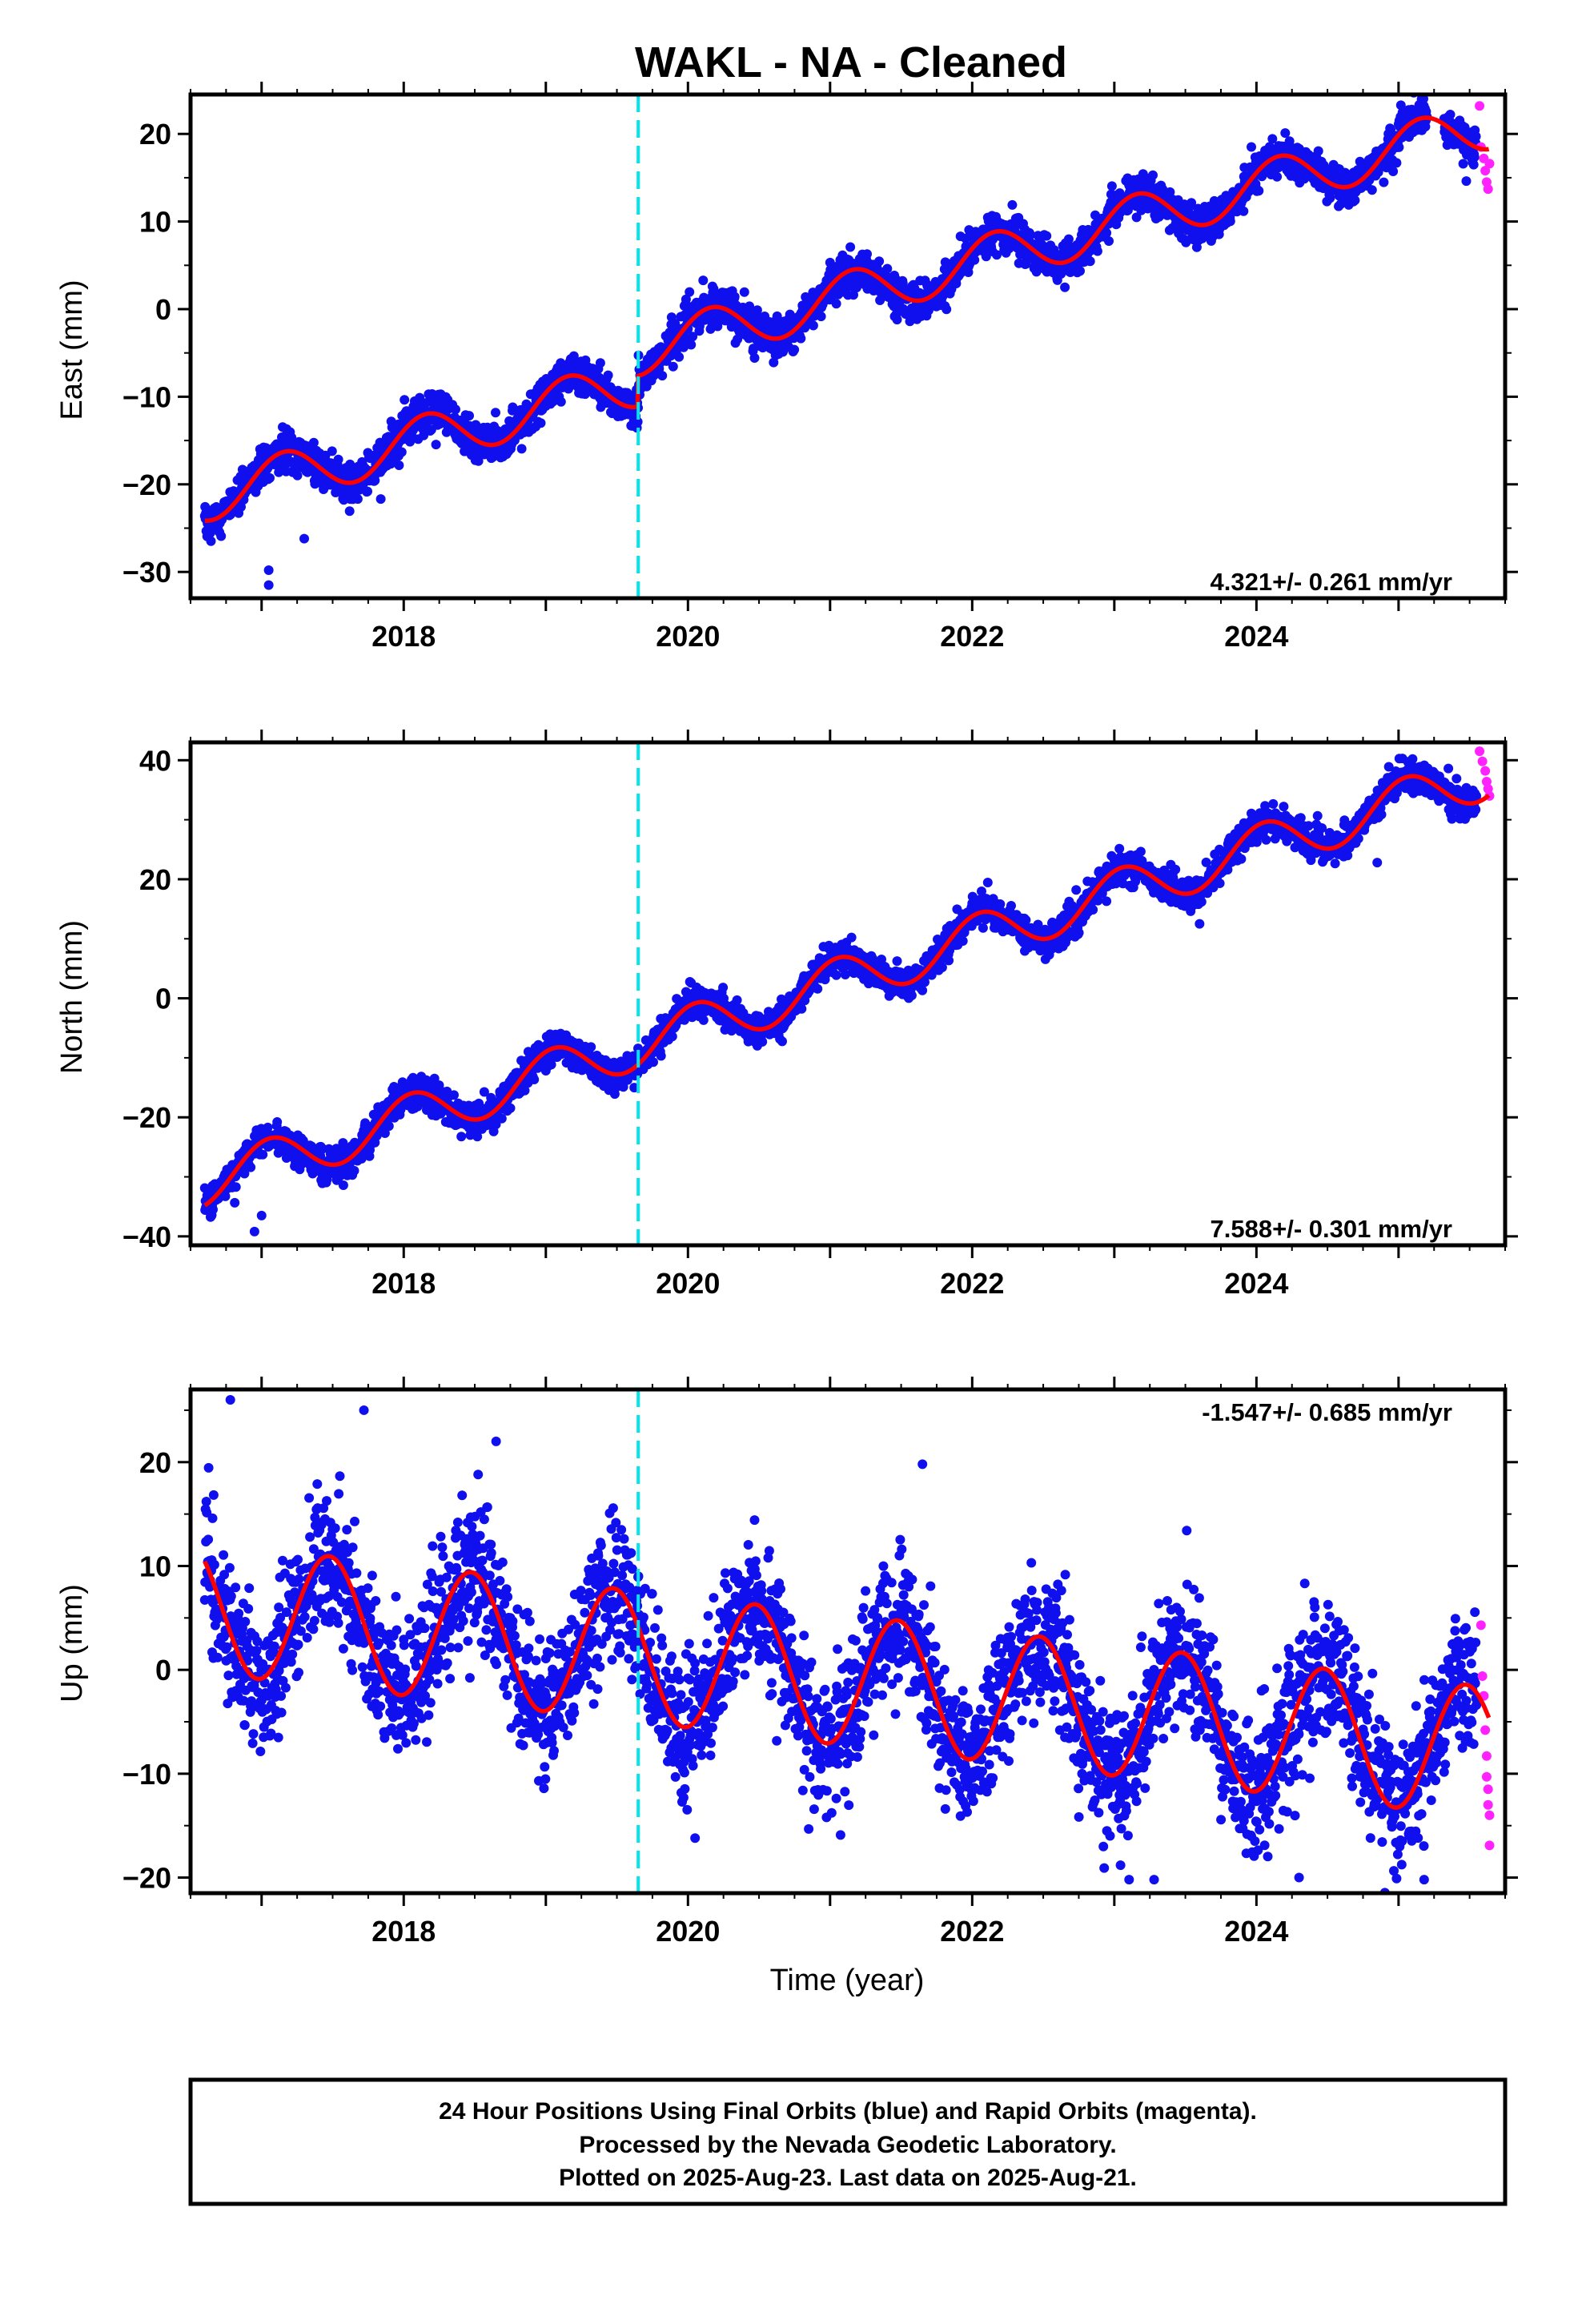 The height and width of the screenshot is (2324, 1582). Describe the element at coordinates (1256, 636) in the screenshot. I see `x-tick-label: 2024` at that location.